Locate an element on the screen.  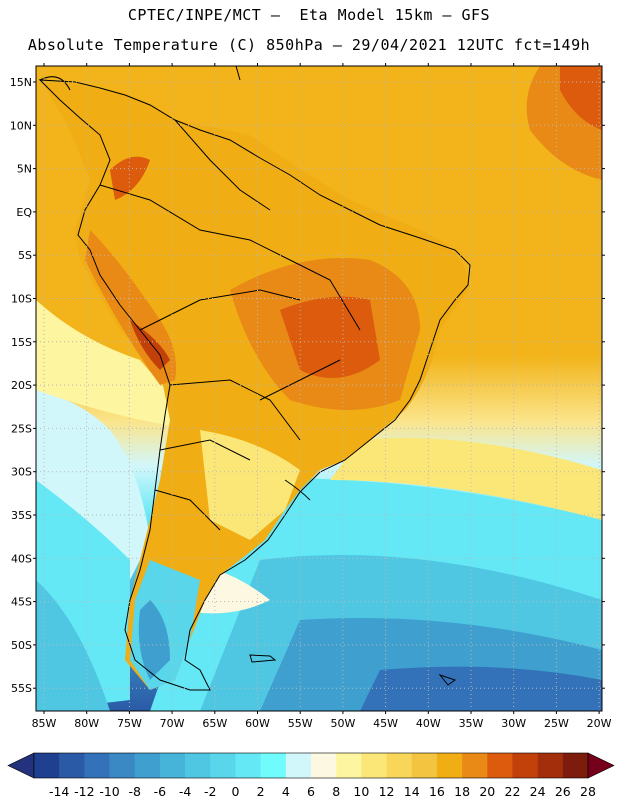
lon-tick-label: 80W is located at coordinates (86, 723).